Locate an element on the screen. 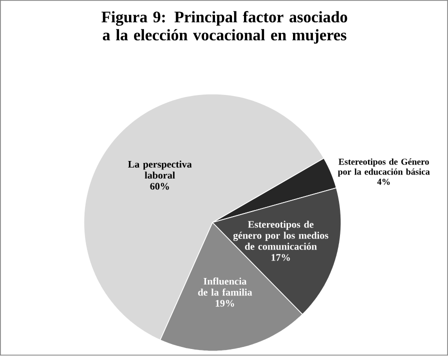 The height and width of the screenshot is (356, 448). data-label: 17% is located at coordinates (281, 258).